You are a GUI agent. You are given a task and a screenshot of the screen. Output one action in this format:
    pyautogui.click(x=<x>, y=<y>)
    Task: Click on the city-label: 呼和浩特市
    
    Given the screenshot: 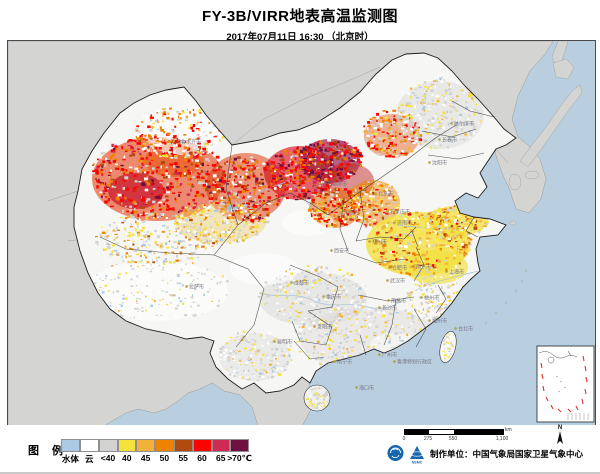 What is the action you would take?
    pyautogui.click(x=334, y=184)
    